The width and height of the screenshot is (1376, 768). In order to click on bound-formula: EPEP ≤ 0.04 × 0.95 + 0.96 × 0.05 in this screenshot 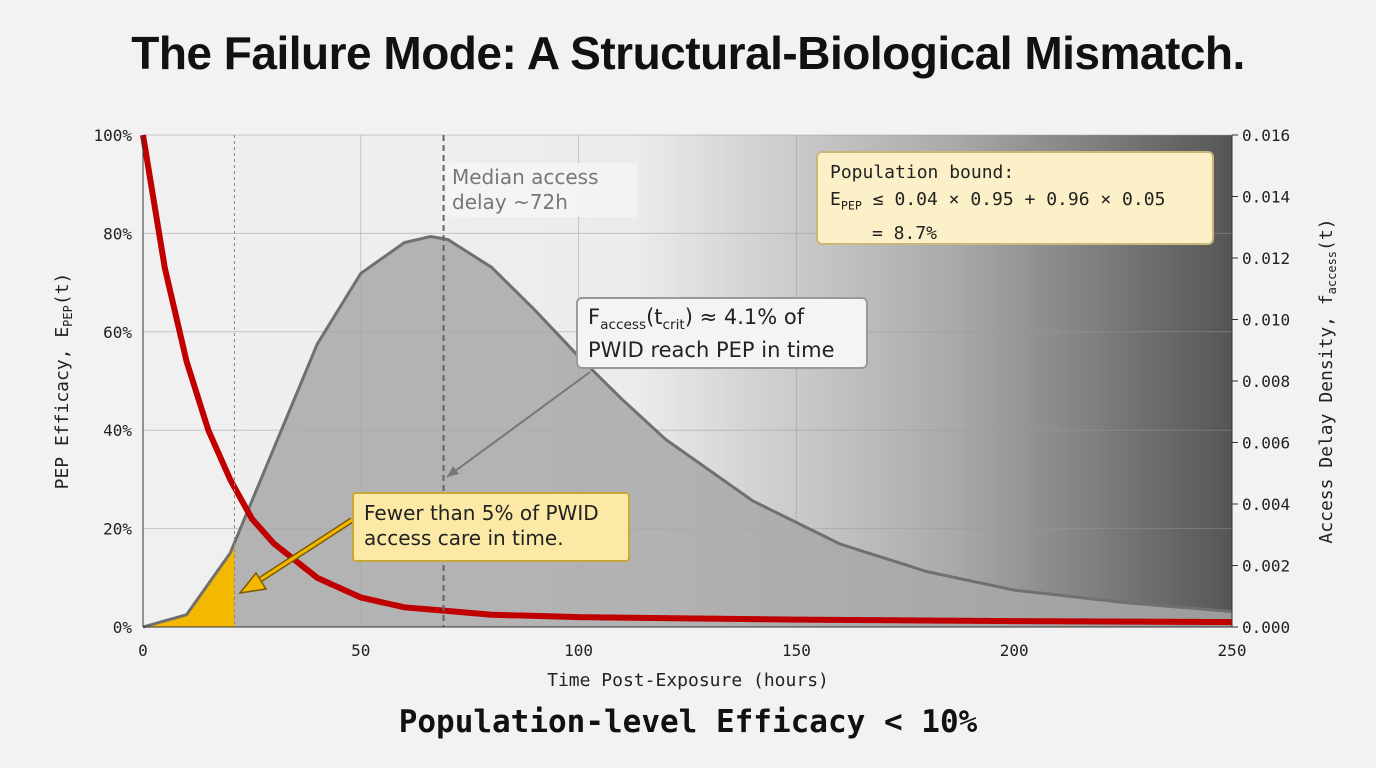, I will do `click(998, 201)`.